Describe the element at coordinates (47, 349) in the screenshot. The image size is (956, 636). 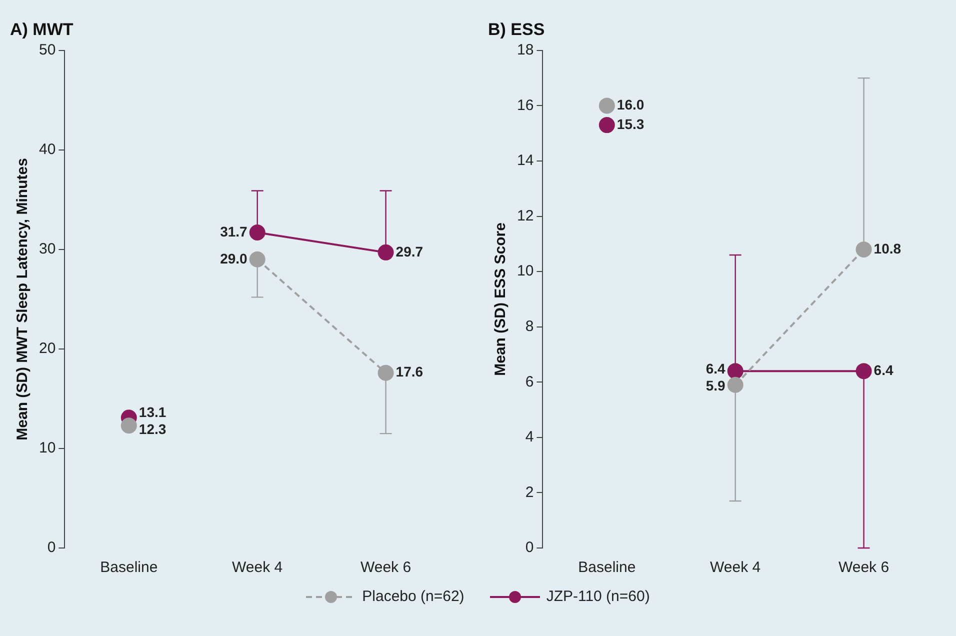
I see `y-tick-label: 20` at that location.